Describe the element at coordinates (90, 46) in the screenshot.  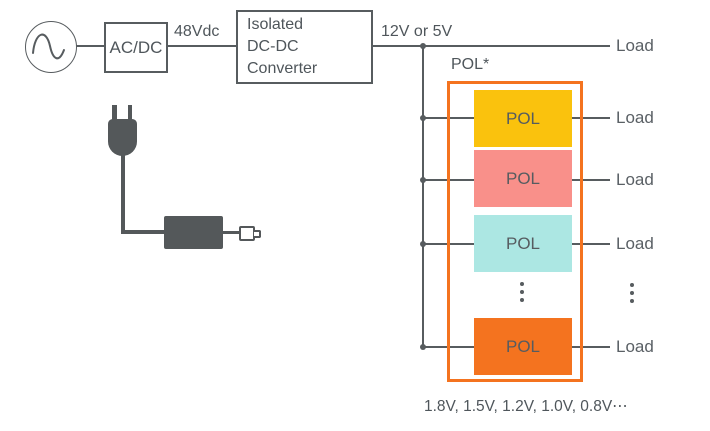
I see `wire-source-to-acdc` at that location.